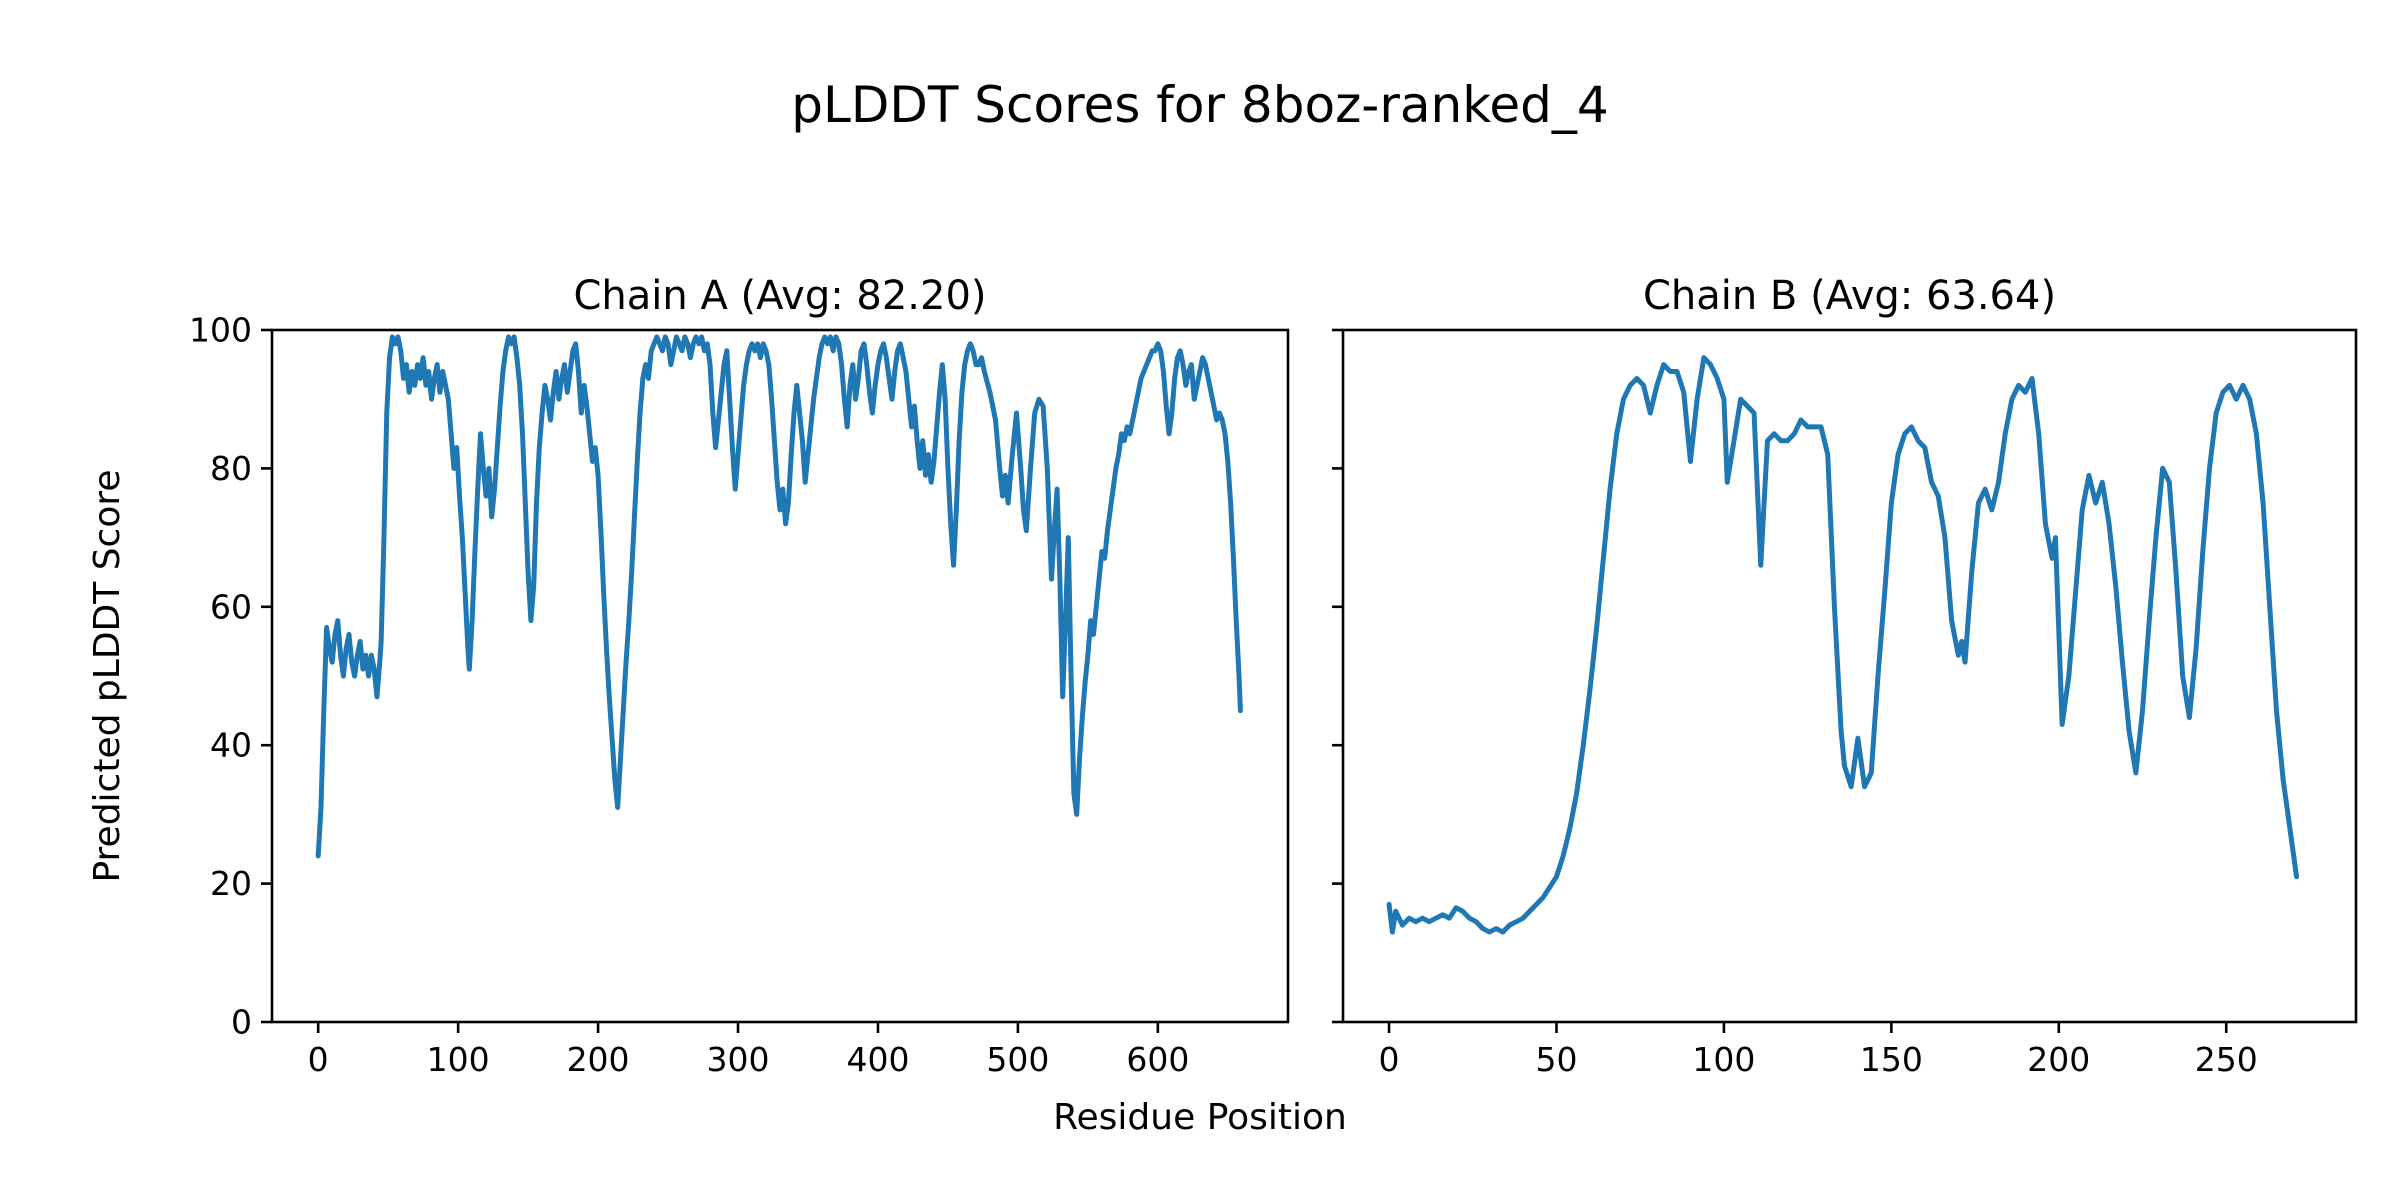  Describe the element at coordinates (1556, 1059) in the screenshot. I see `x-tick-label: 50` at that location.